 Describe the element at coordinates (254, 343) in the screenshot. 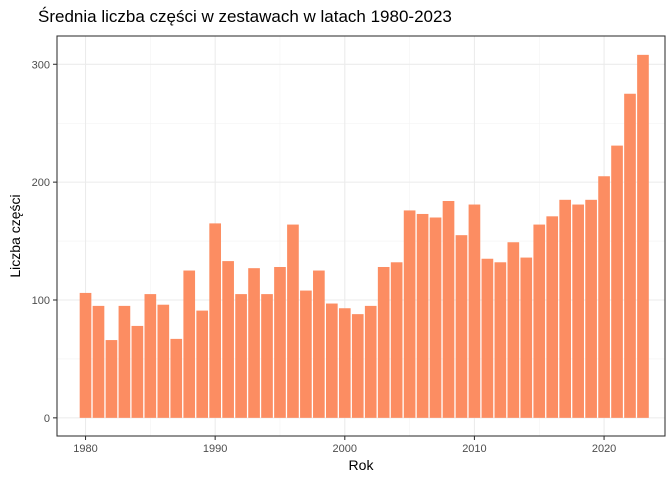

I see `bar-1993` at that location.